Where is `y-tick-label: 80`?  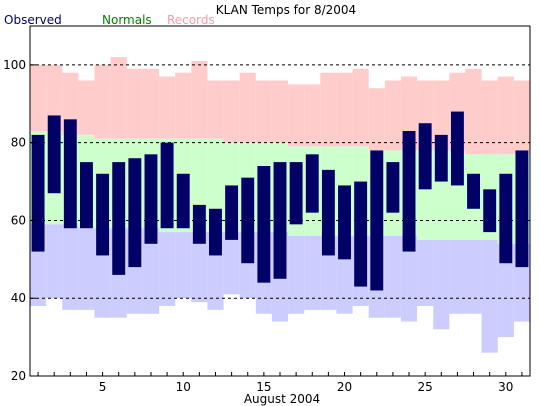
y-tick-label: 80 is located at coordinates (18, 143).